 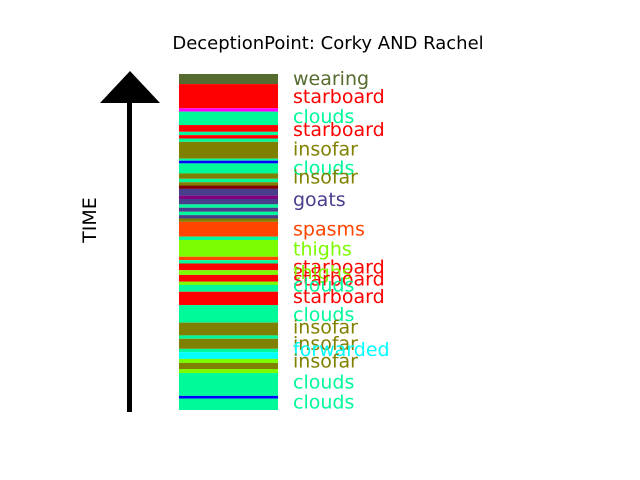 What do you see at coordinates (130, 87) in the screenshot?
I see `time-arrow-head` at bounding box center [130, 87].